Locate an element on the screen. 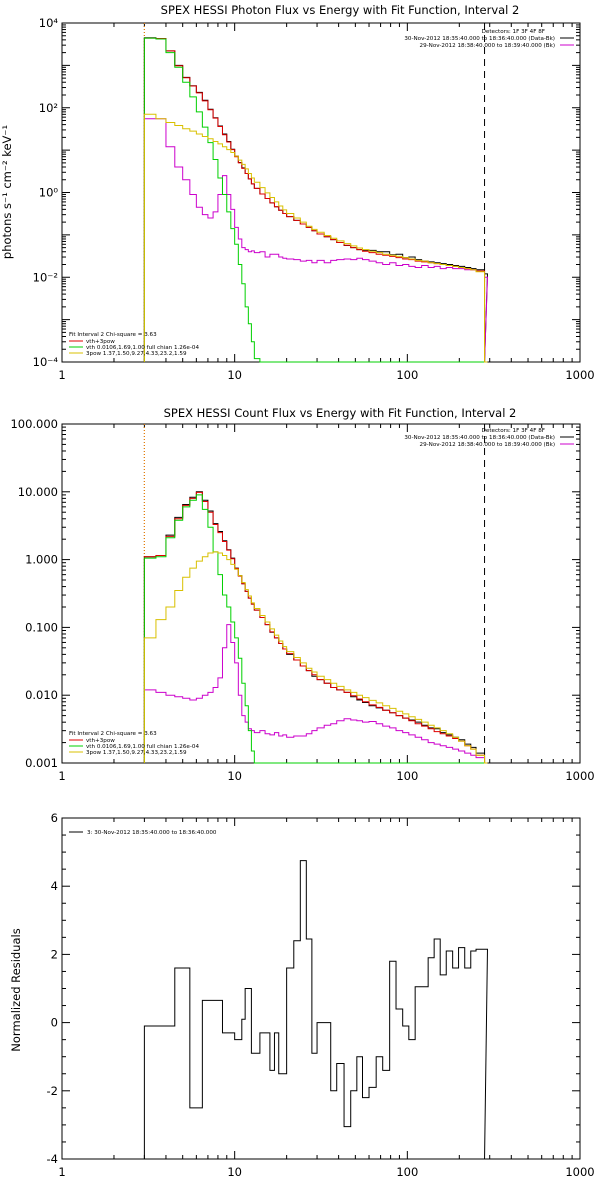  y-tick-label: 0.100 is located at coordinates (41, 627).